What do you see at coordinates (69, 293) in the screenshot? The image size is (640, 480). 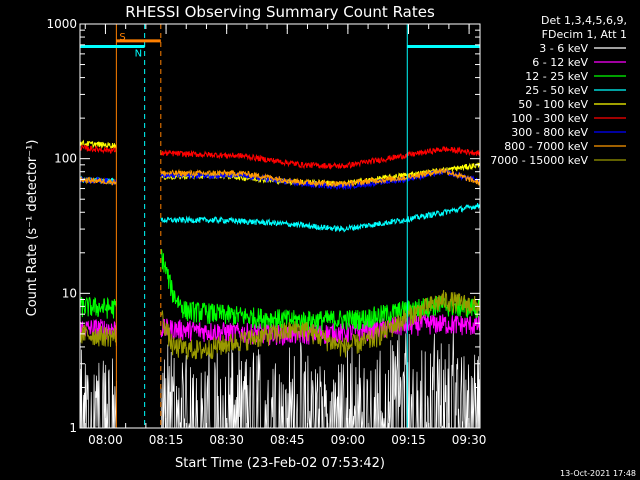 I see `y-tick-label-10: 10` at bounding box center [69, 293].